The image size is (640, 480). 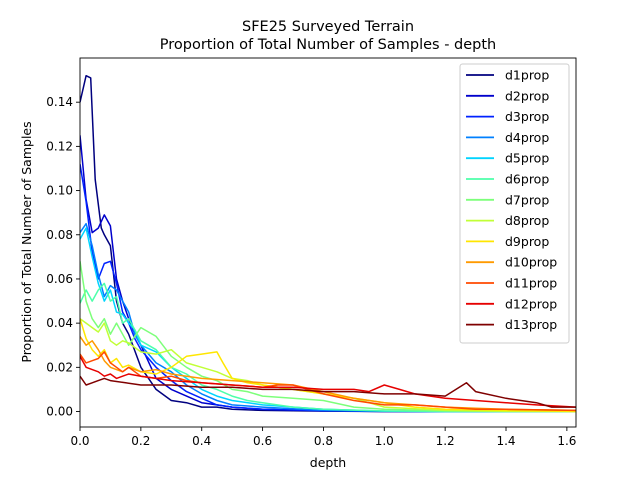 What do you see at coordinates (527, 95) in the screenshot?
I see `legend-label-d2prop: d2prop` at bounding box center [527, 95].